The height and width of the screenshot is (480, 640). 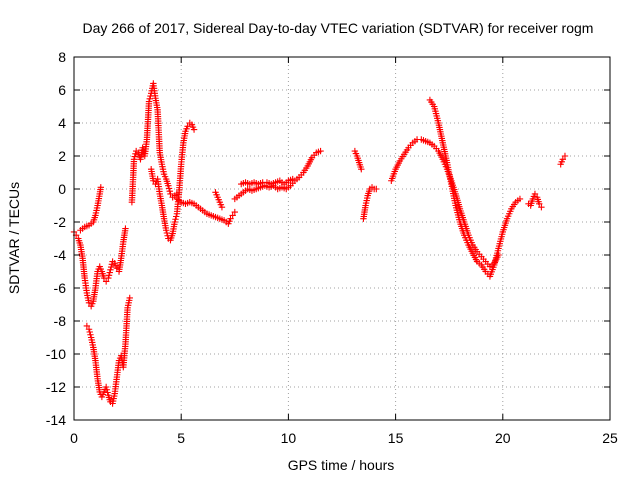 I want to click on y-tick-label: 2, so click(x=62, y=156).